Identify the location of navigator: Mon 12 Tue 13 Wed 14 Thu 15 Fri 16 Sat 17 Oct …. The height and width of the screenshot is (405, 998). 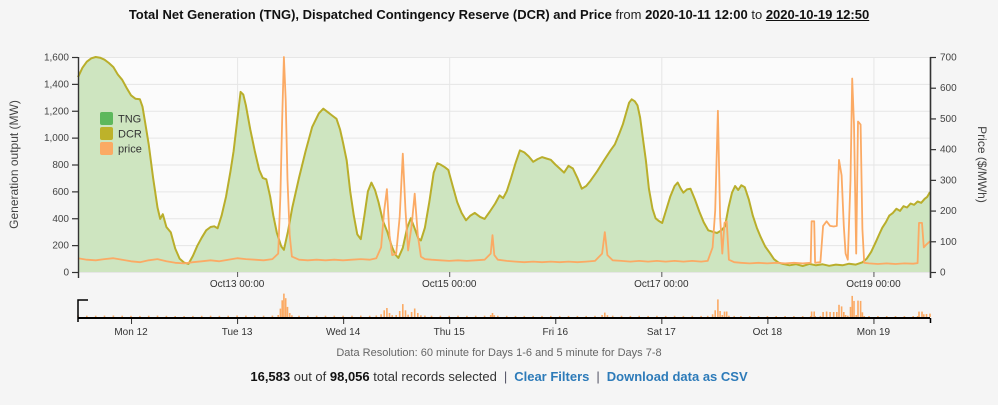
(504, 315).